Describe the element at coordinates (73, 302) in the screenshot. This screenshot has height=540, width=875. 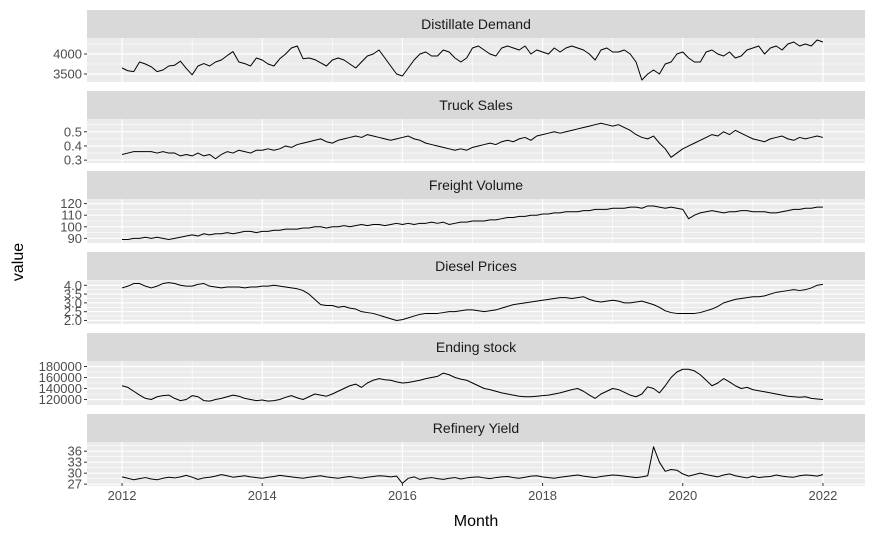
I see `y-tick-label: 3.0` at that location.